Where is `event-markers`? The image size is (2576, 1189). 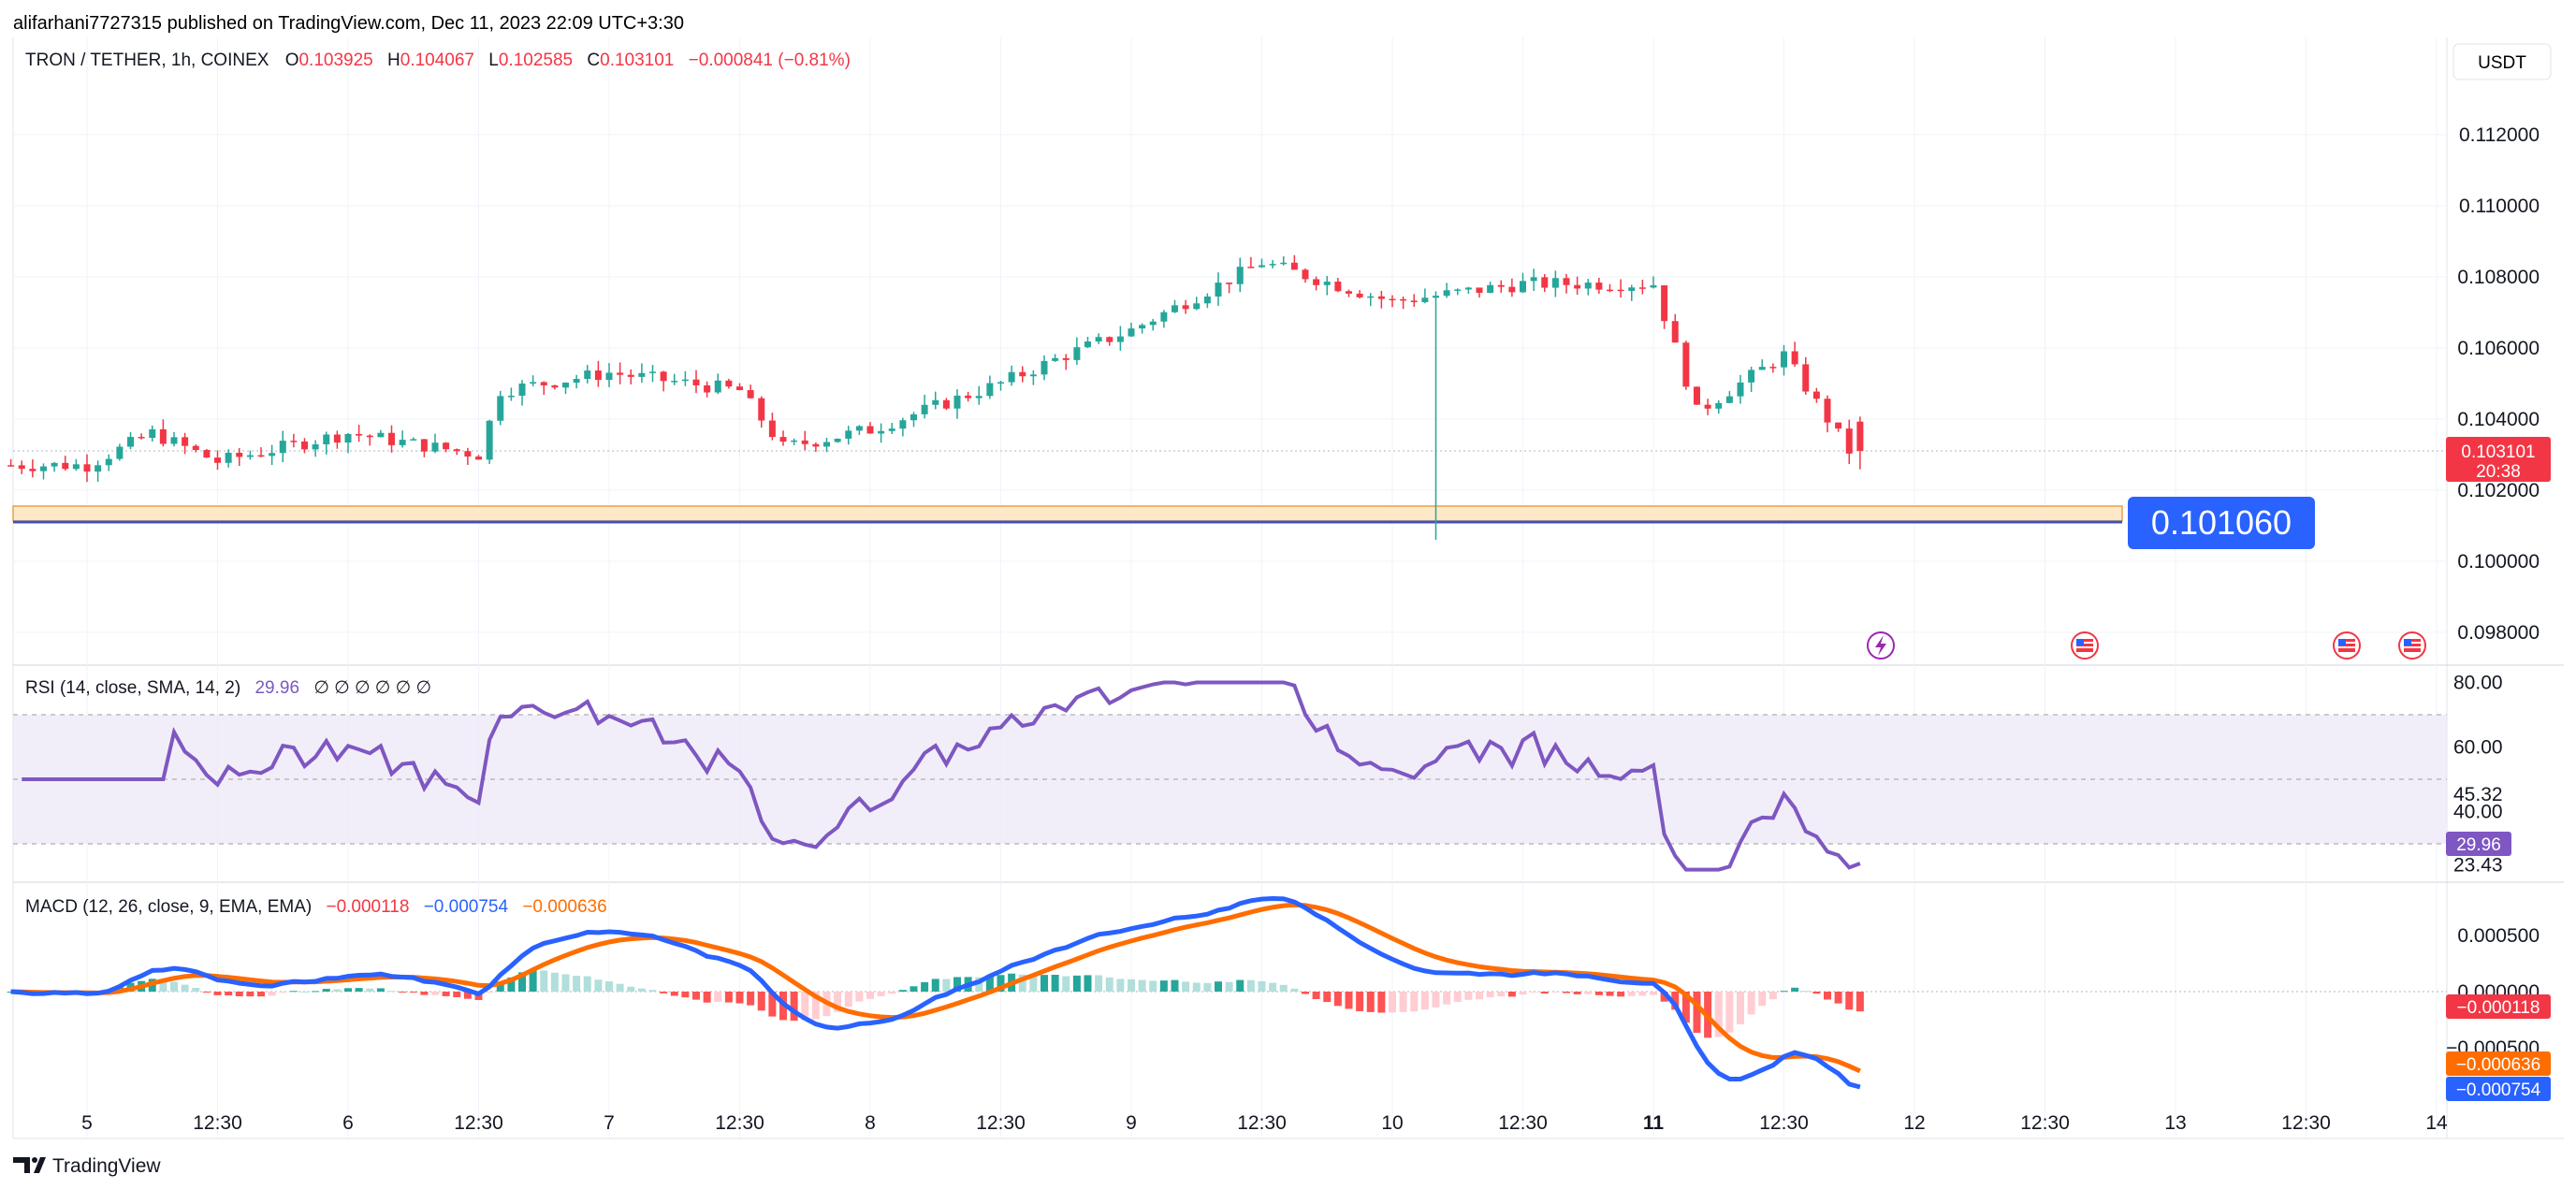
event-markers is located at coordinates (2146, 645).